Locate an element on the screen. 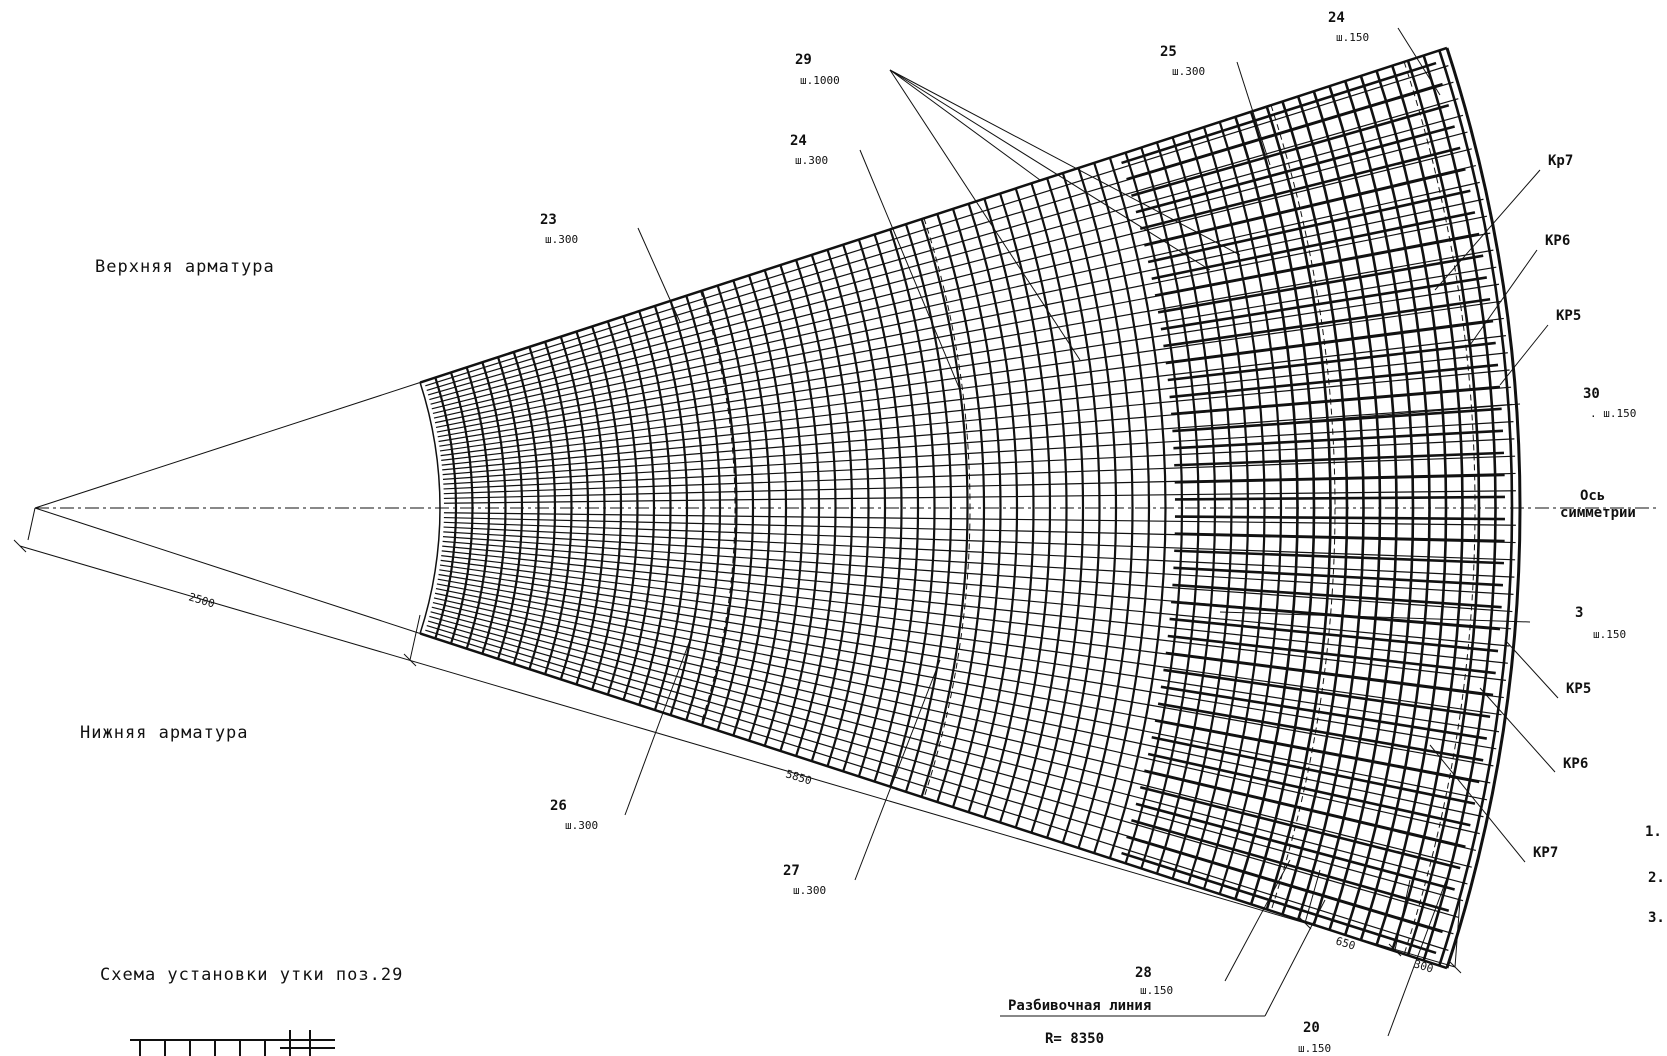 Image resolution: width=1667 pixels, height=1056 pixels. duck-installation-scheme is located at coordinates (232, 1043).